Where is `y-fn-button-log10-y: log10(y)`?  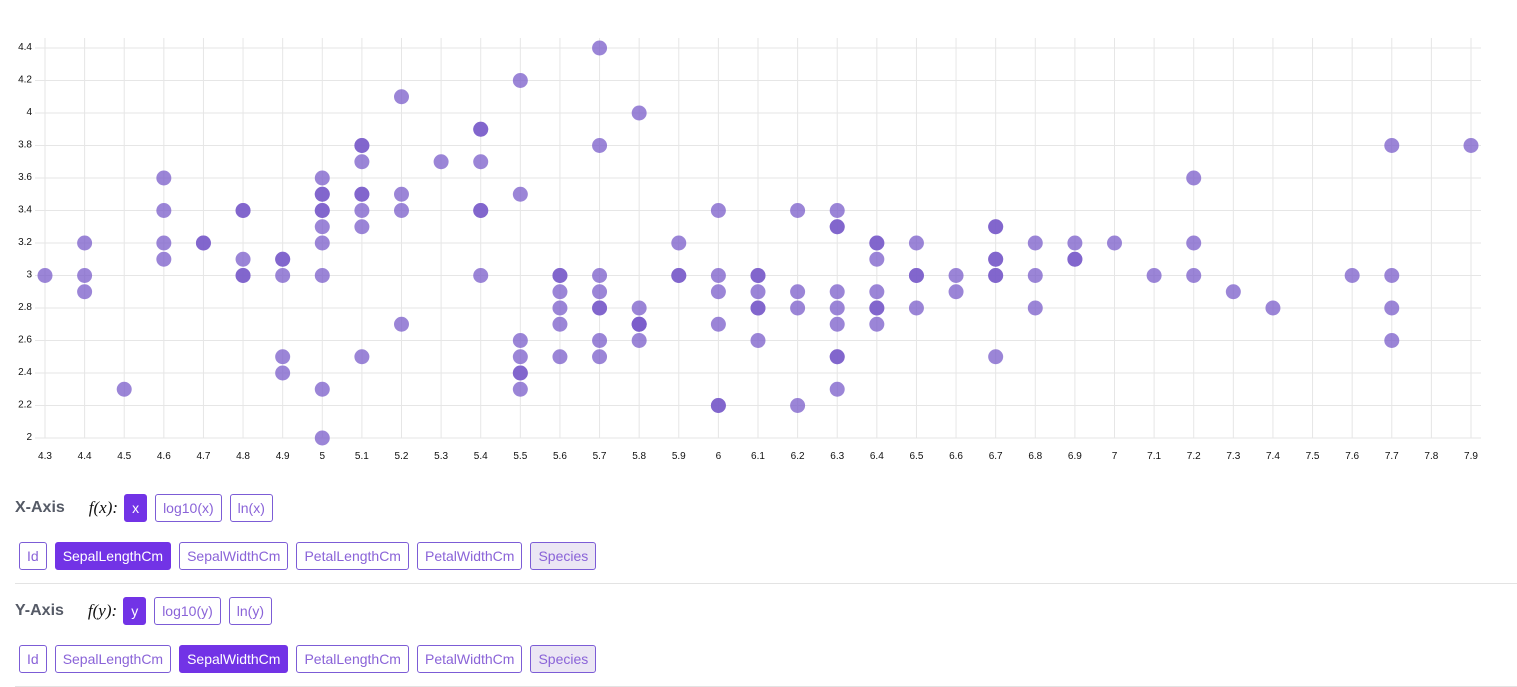
y-fn-button-log10-y: log10(y) is located at coordinates (187, 611).